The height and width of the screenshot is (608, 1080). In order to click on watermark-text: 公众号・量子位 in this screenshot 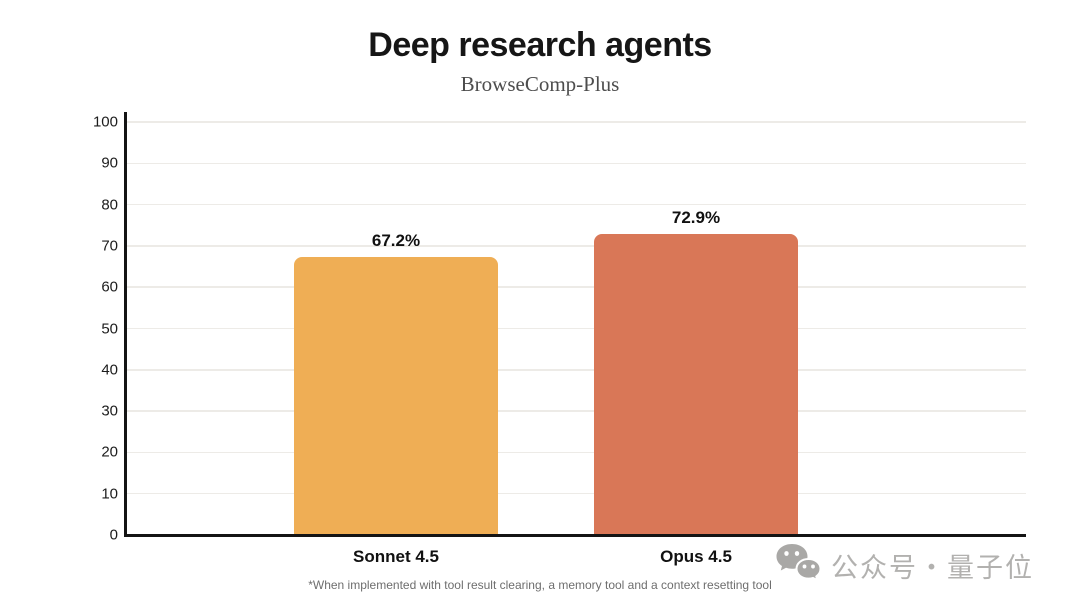, I will do `click(932, 568)`.